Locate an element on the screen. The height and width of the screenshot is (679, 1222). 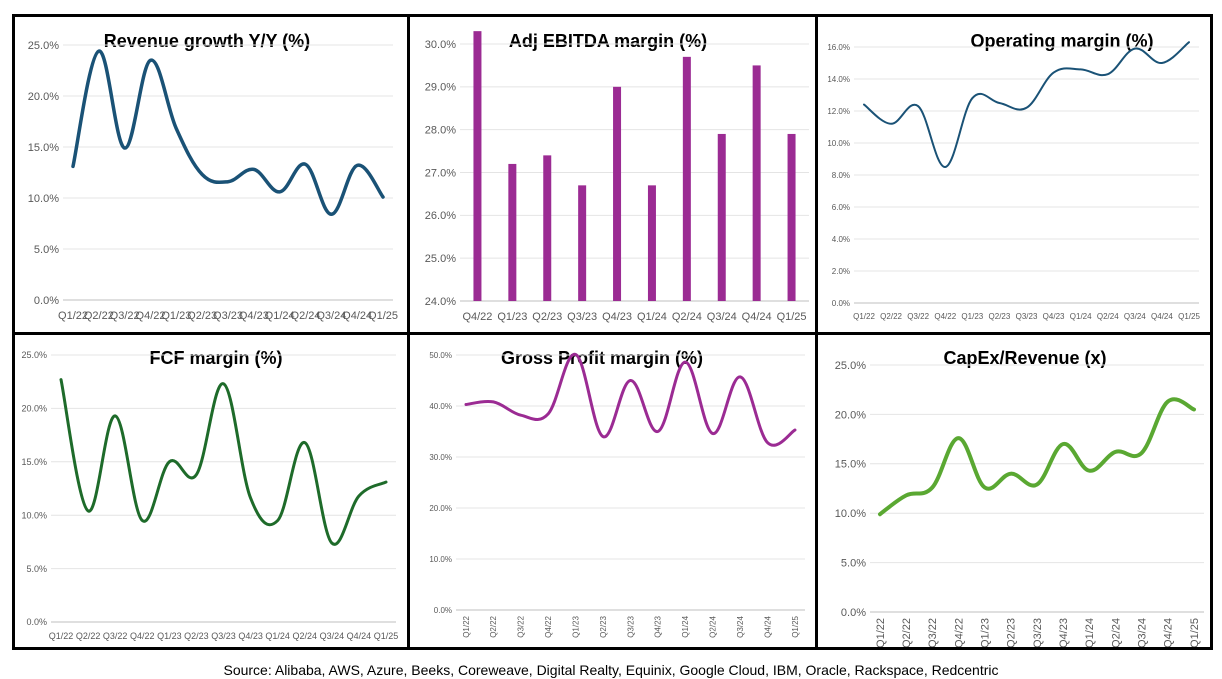
y-tick-label: 6.0% is located at coordinates (841, 207).